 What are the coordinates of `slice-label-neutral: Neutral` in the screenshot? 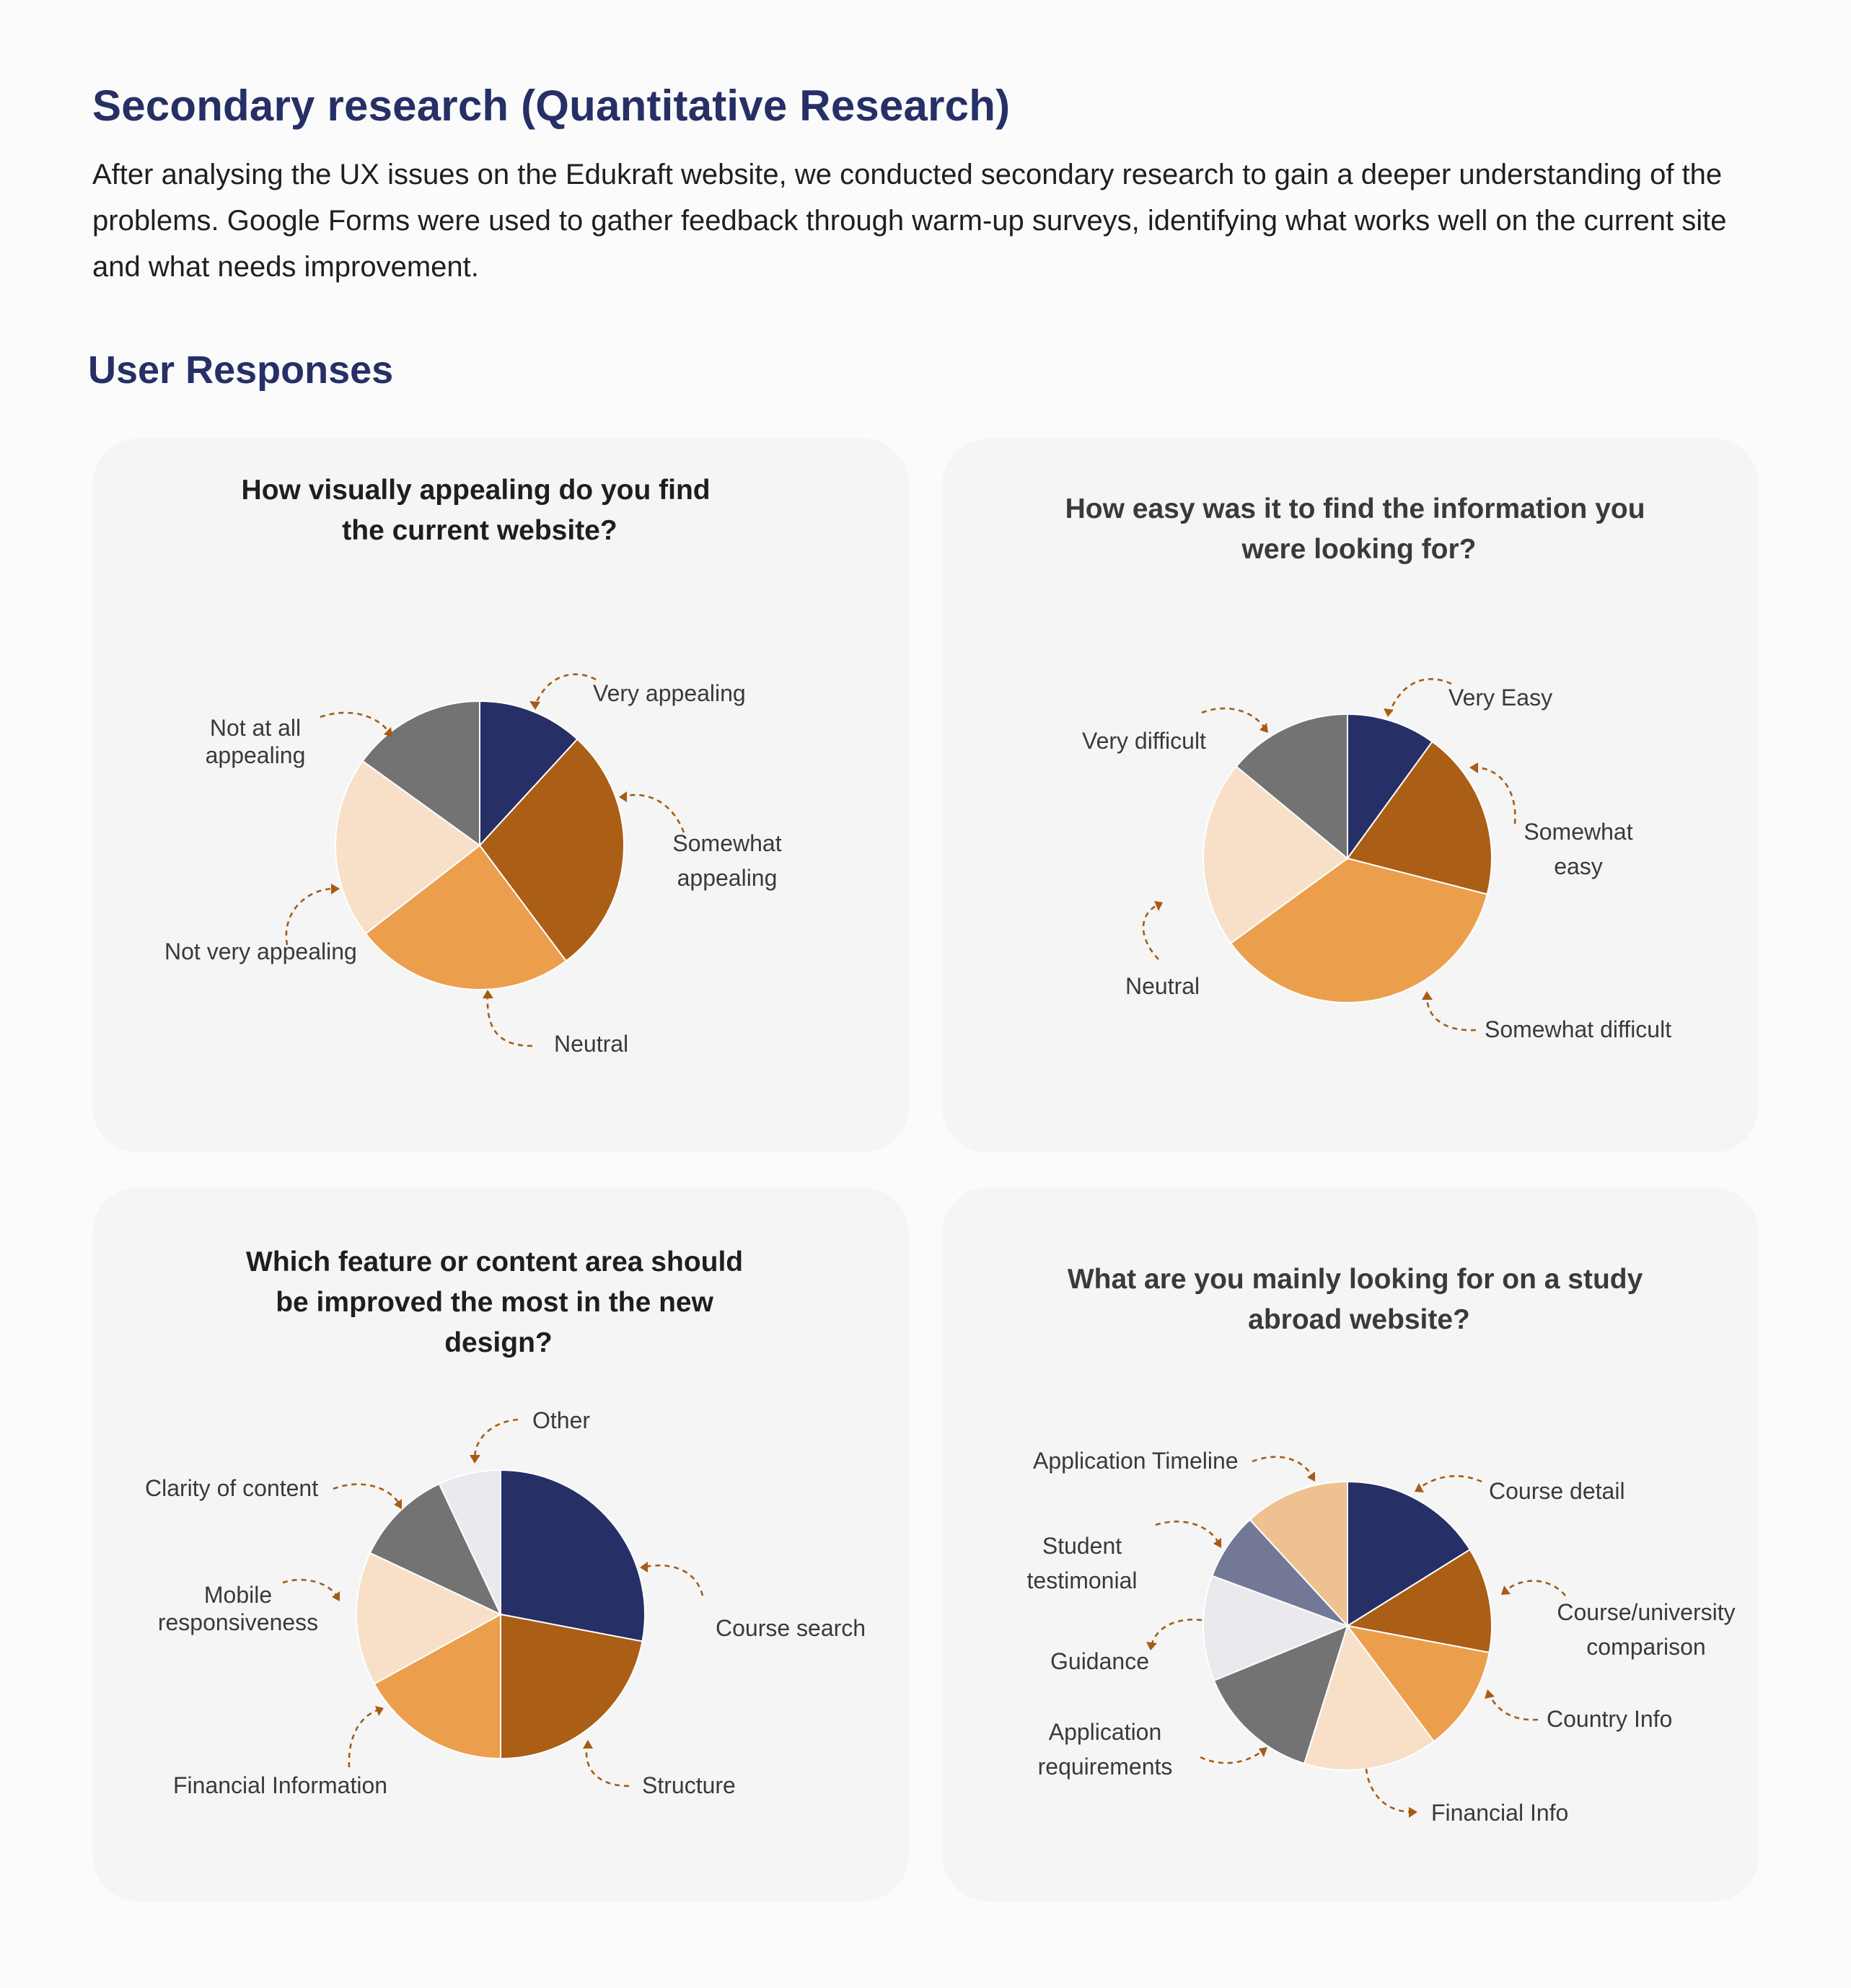 It's located at (591, 1044).